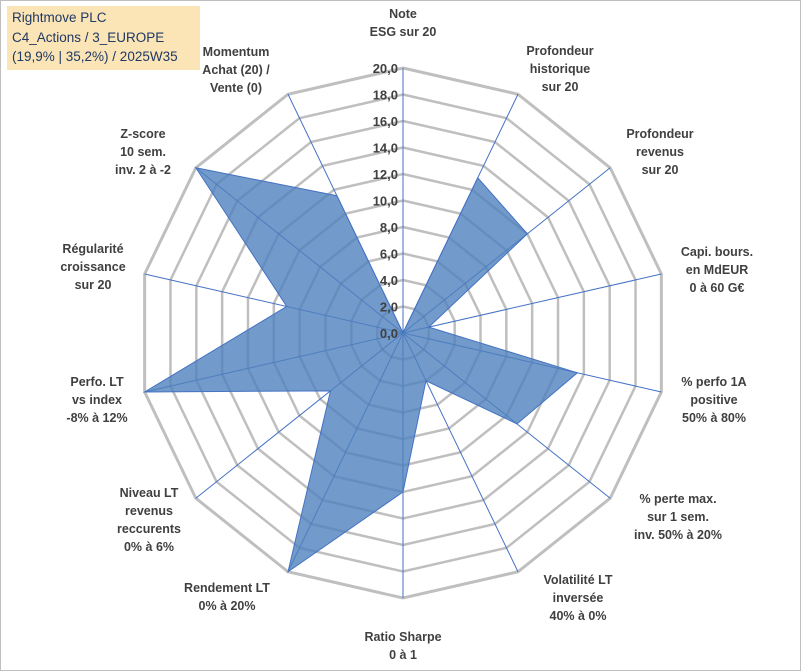 The height and width of the screenshot is (671, 801). I want to click on axis-label: % perte max. sur 1 sem. inv. 50% à 20%, so click(678, 517).